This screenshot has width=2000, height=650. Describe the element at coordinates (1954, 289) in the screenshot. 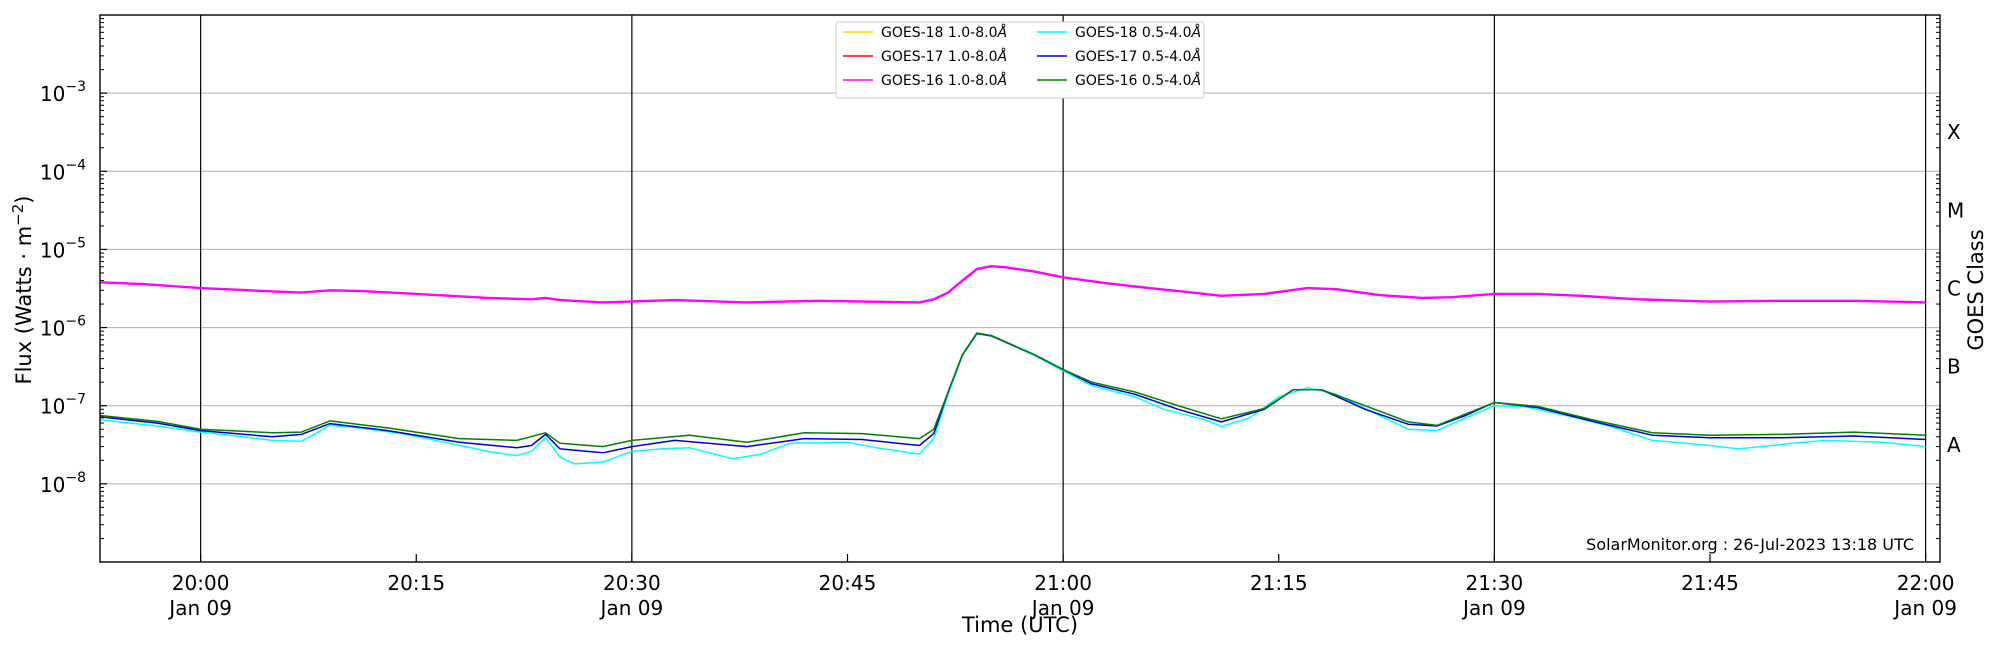

I see `goes-class-label: C` at that location.